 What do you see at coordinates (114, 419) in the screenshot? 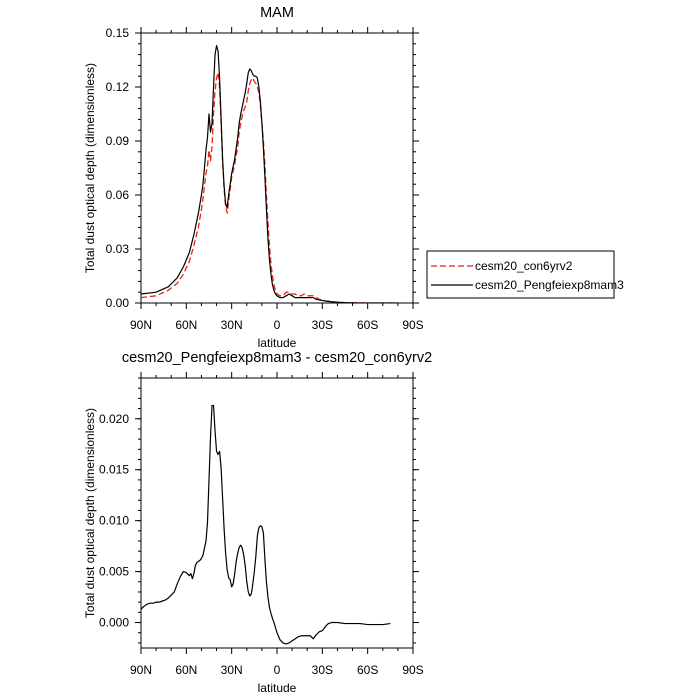
I see `y-tick-label: 0.020` at bounding box center [114, 419].